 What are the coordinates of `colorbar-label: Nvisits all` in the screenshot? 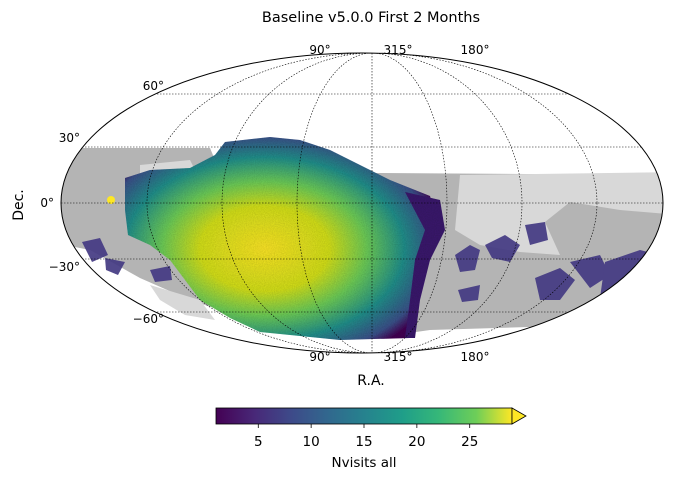 It's located at (363, 463).